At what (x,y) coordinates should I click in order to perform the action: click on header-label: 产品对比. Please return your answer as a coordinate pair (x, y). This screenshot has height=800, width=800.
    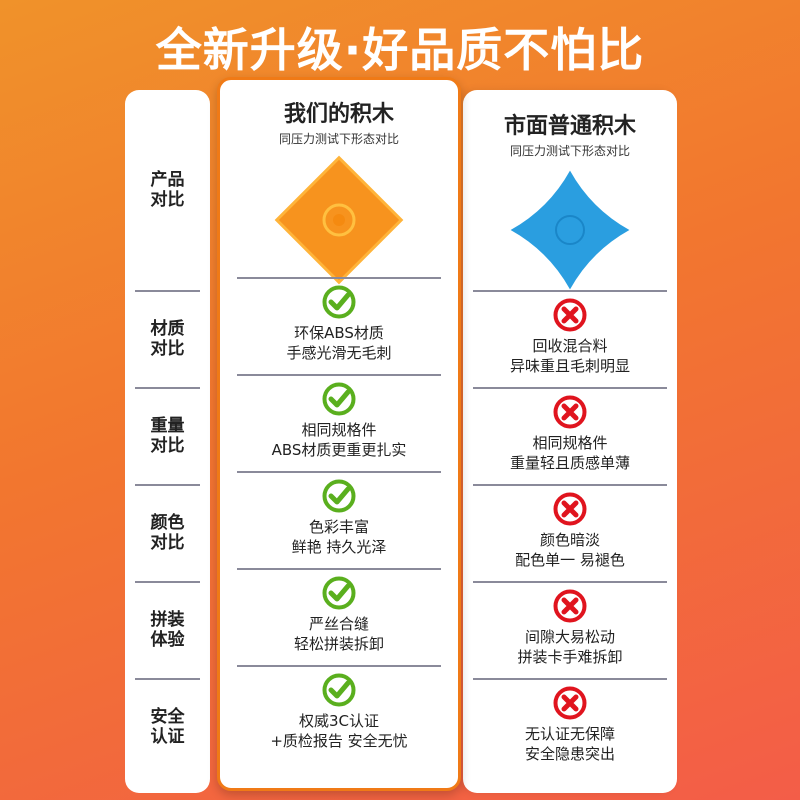
    Looking at the image, I should click on (167, 190).